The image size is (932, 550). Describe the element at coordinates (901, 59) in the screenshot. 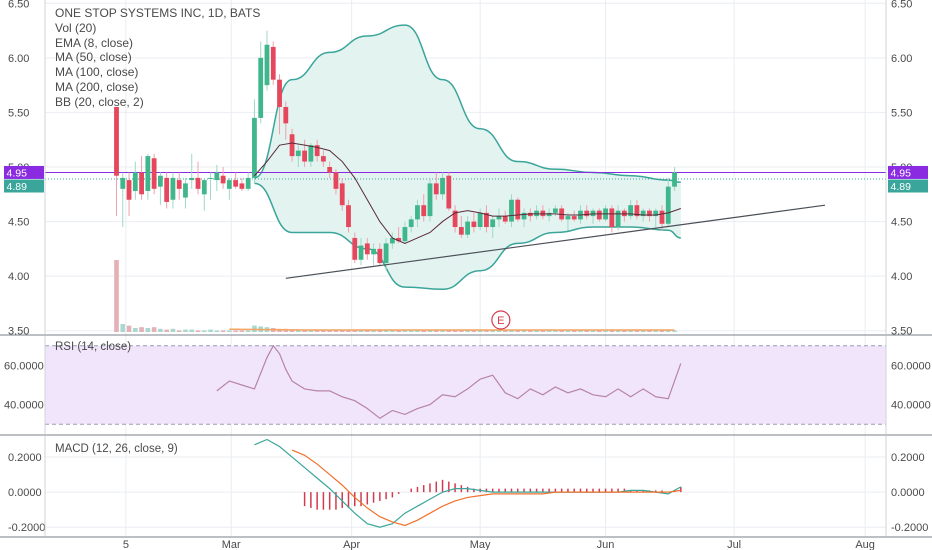

I see `price-tick-right: 6.00` at that location.